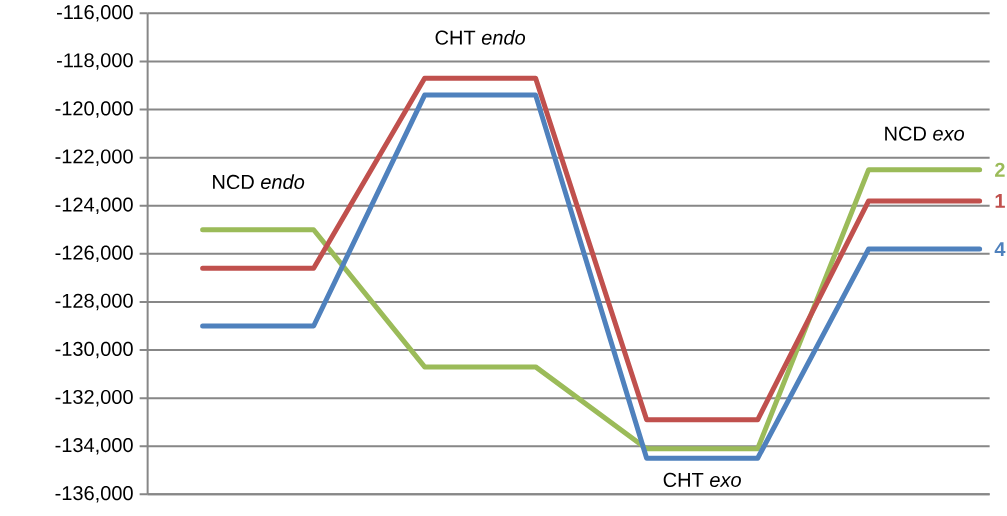  I want to click on annotation: NCD endo, so click(259, 182).